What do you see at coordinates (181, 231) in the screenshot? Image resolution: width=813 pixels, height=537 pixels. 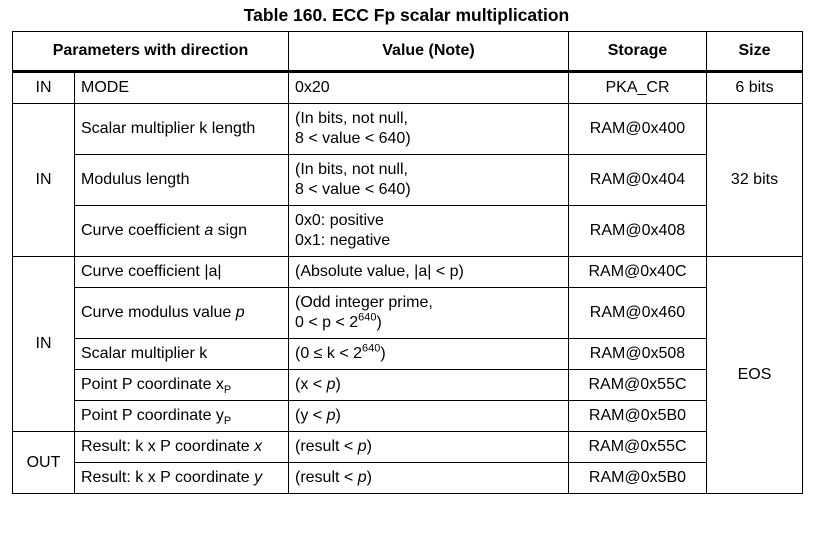 I see `param-cell: Curve coefficient a sign` at bounding box center [181, 231].